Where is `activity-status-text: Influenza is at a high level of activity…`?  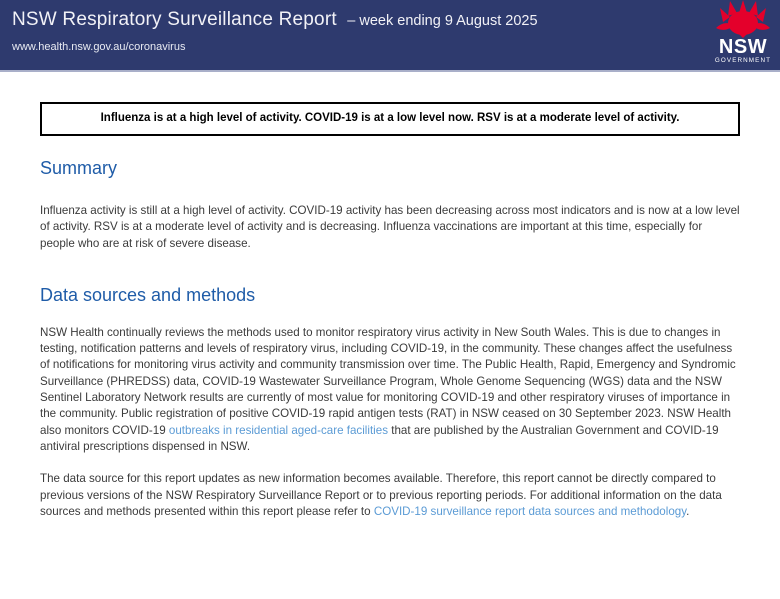 activity-status-text: Influenza is at a high level of activity… is located at coordinates (390, 118).